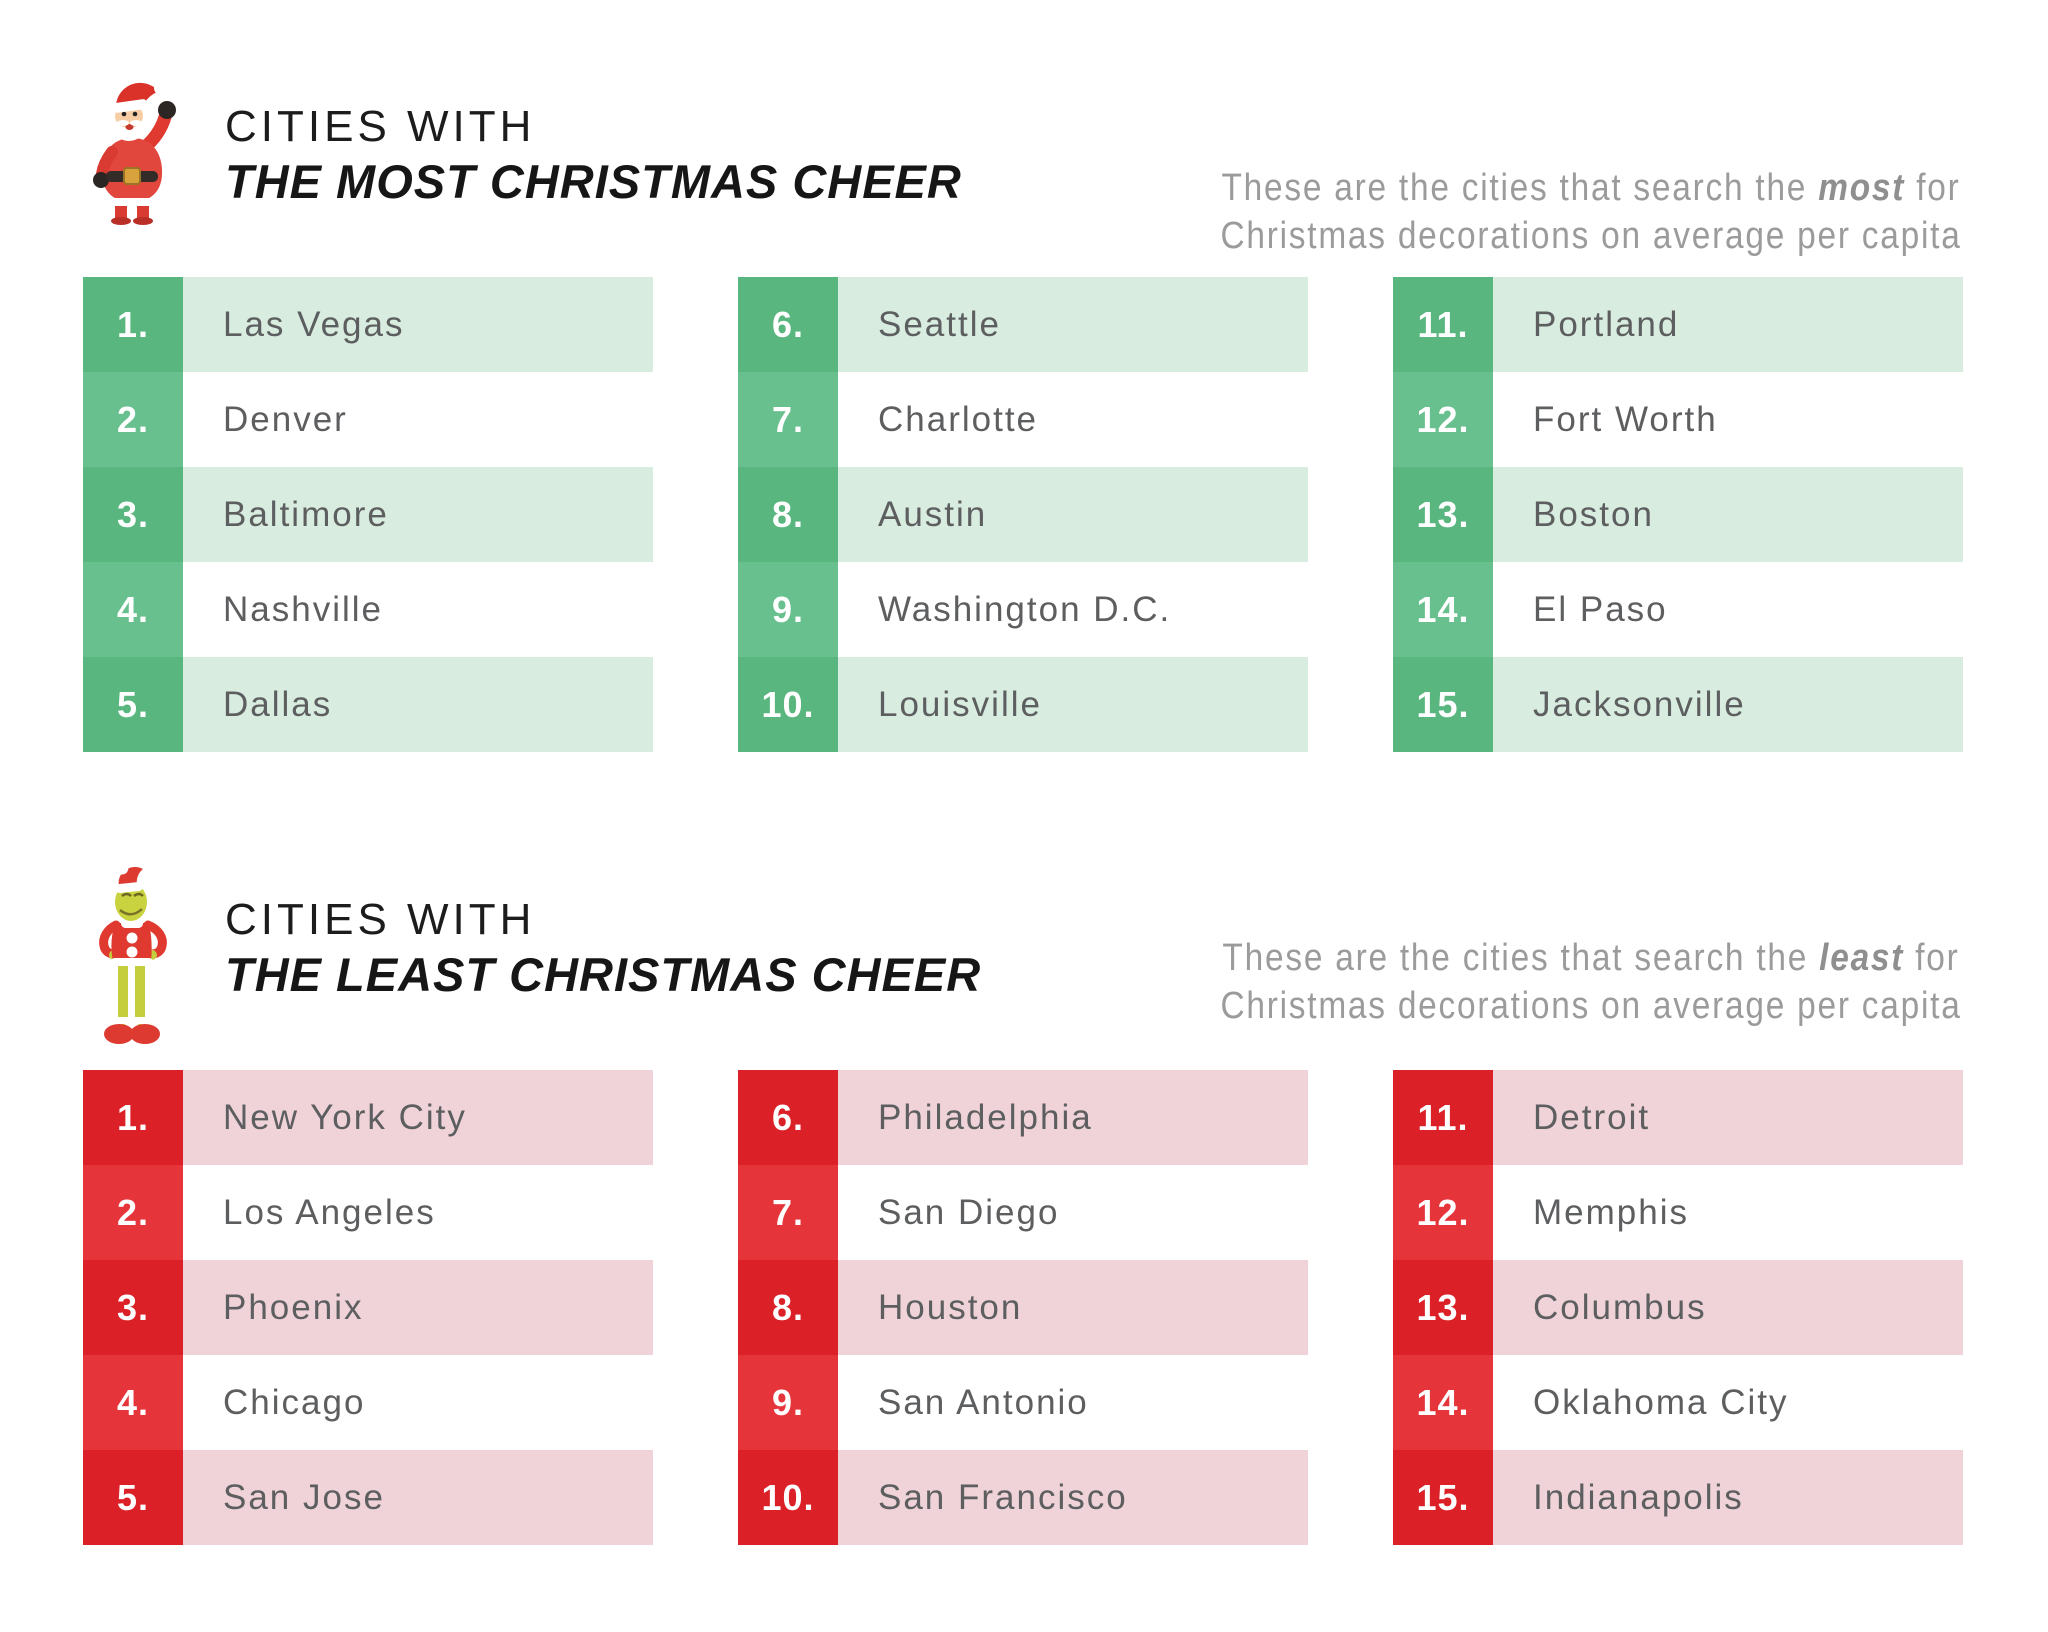 The image size is (2048, 1632). Describe the element at coordinates (1728, 514) in the screenshot. I see `city-name: Boston` at that location.